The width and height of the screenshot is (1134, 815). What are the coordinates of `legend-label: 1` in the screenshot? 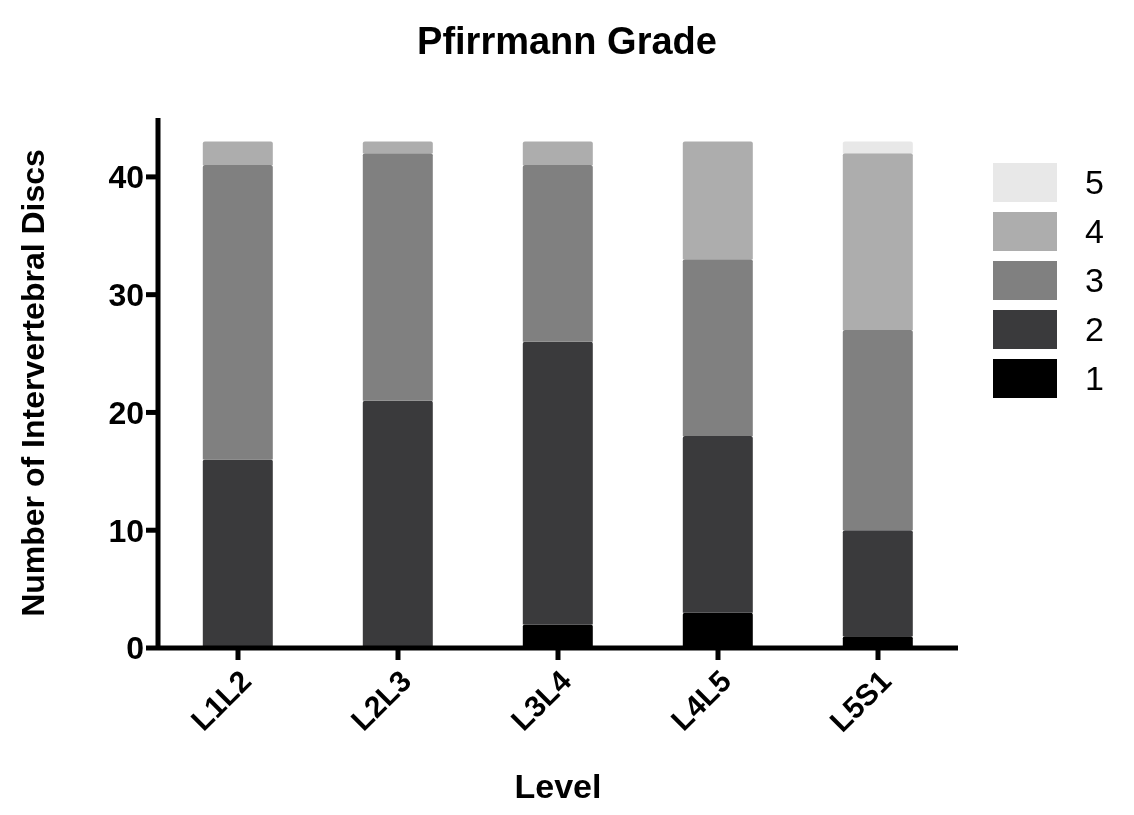 It's located at (1094, 378).